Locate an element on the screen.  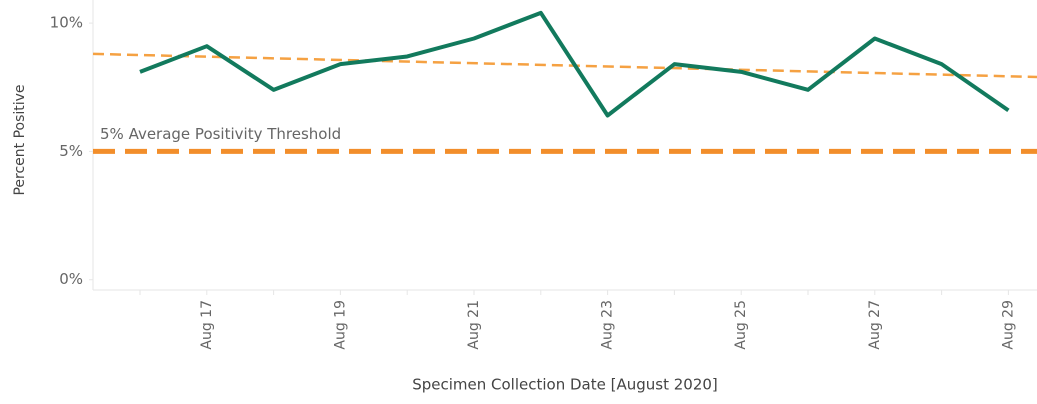
x-tick-label: Aug 21 is located at coordinates (474, 325).